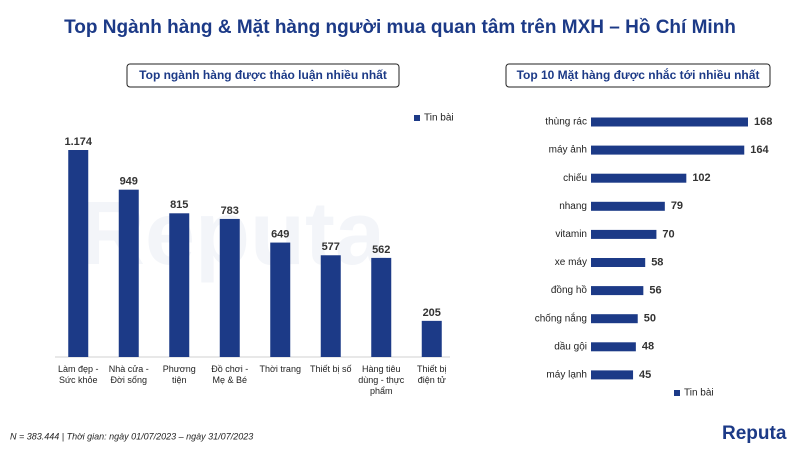  I want to click on value-label: 649, so click(280, 234).